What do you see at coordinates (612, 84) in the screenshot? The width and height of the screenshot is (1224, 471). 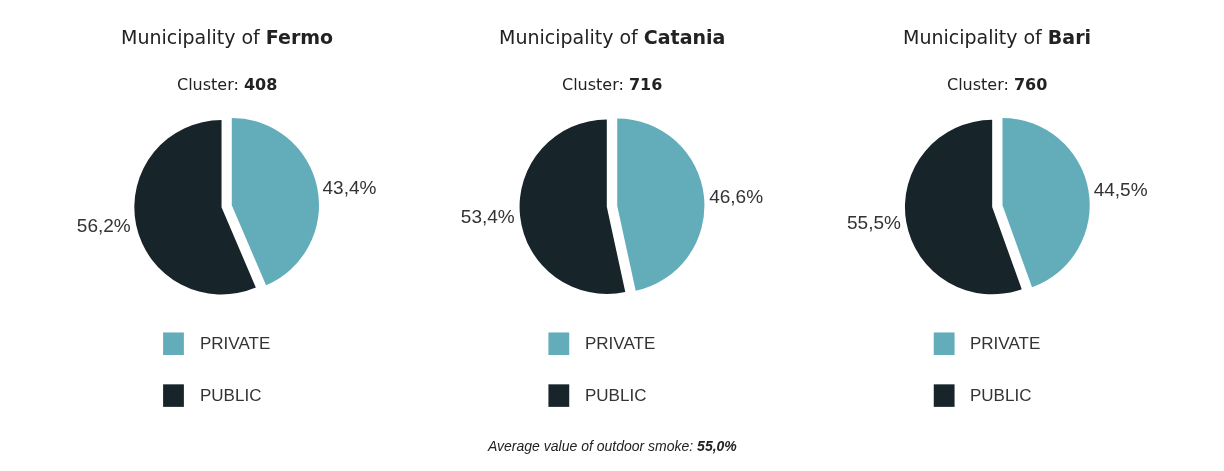 I see `chart-subtitle: Cluster: 716` at bounding box center [612, 84].